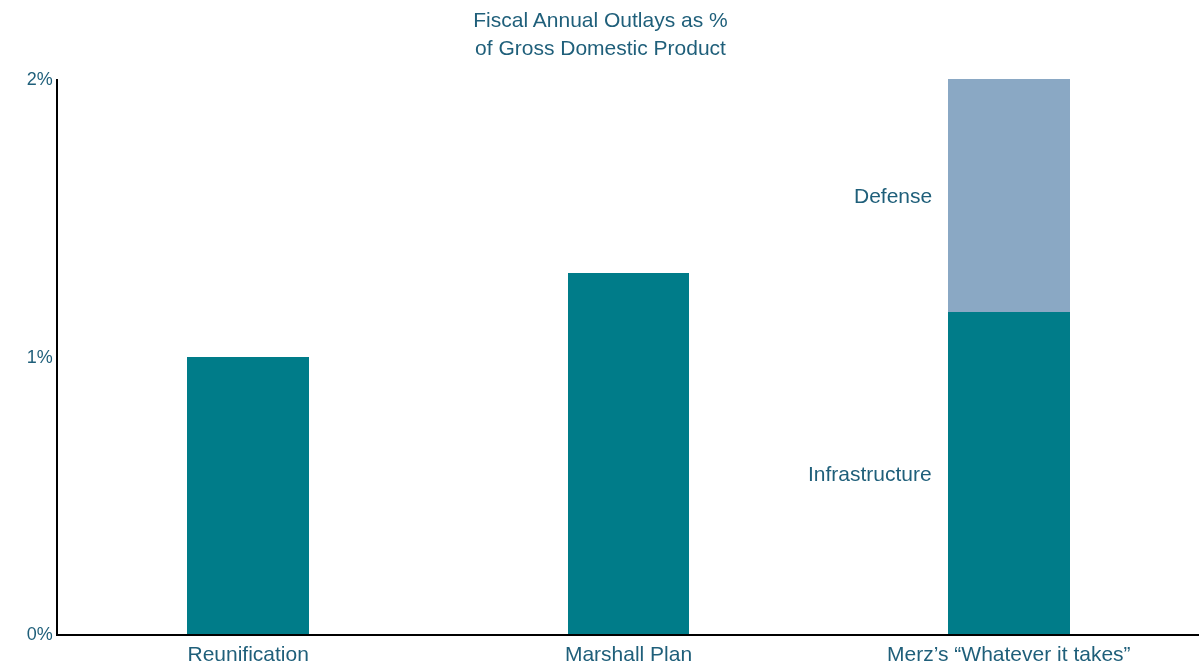  I want to click on y-tick-label: 1%, so click(39, 356).